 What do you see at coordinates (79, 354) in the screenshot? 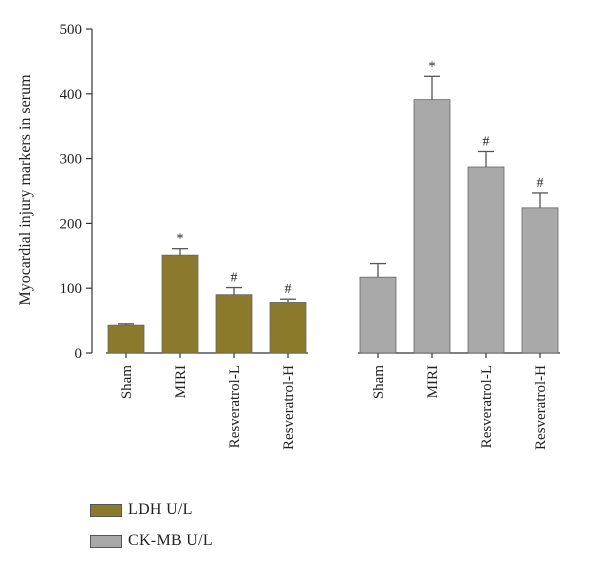
I see `y-tick-label-0: 0` at bounding box center [79, 354].